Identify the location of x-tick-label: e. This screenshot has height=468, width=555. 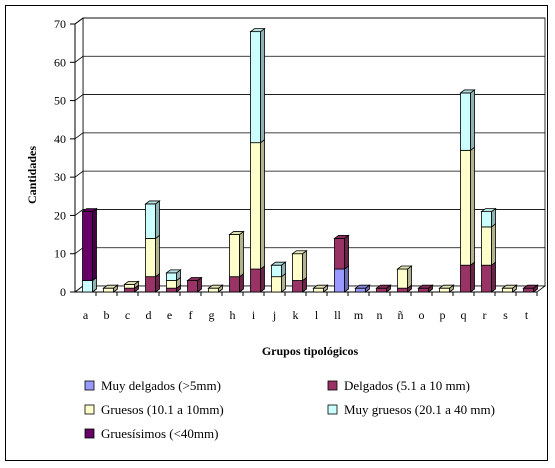
(169, 315).